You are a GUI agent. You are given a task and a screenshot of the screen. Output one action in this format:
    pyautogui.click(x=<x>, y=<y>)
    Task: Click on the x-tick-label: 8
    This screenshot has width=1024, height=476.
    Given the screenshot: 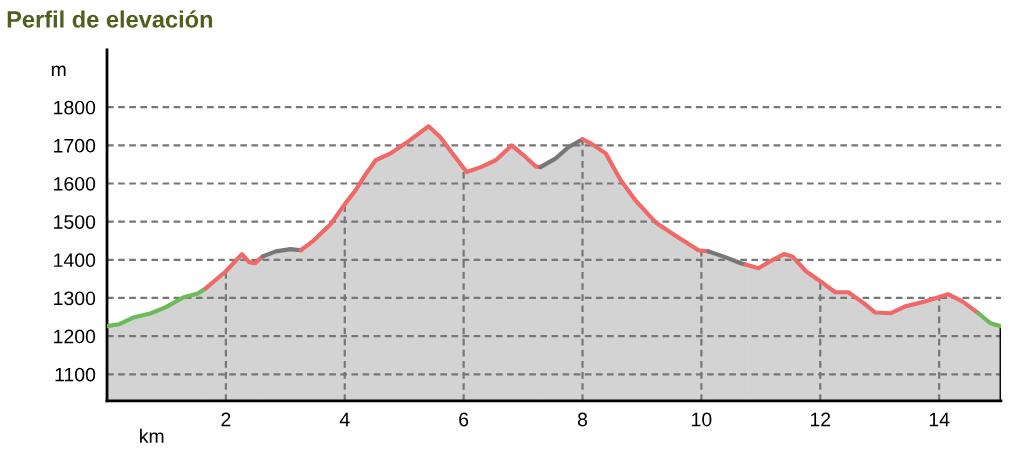 What is the action you would take?
    pyautogui.click(x=582, y=419)
    